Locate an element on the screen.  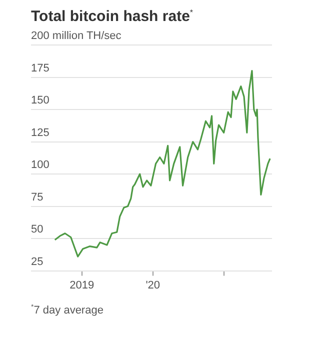
y-tick-label: 100 is located at coordinates (40, 165).